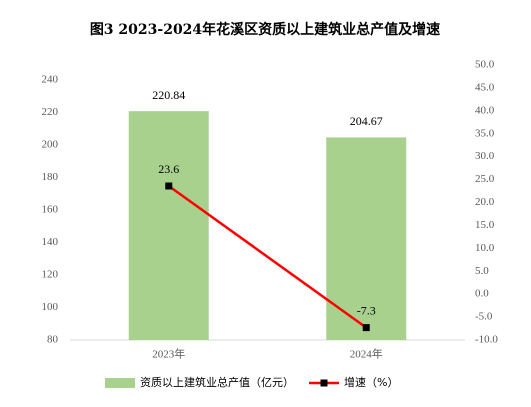 This screenshot has width=531, height=407. Describe the element at coordinates (168, 95) in the screenshot. I see `data-label: 220.84` at that location.